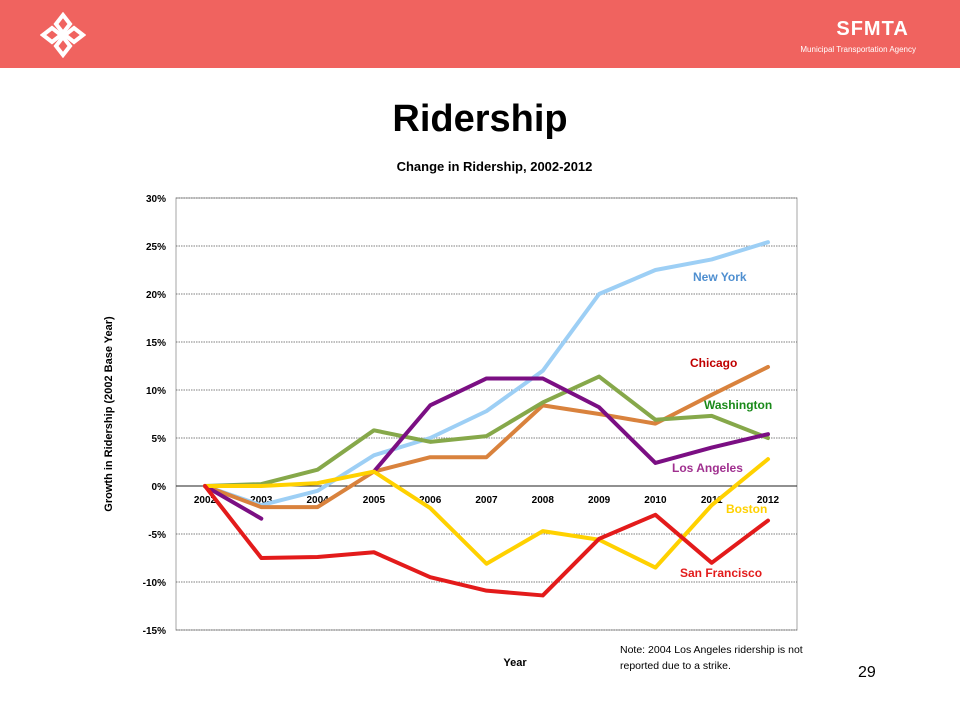  What do you see at coordinates (63, 35) in the screenshot?
I see `sfmta-logo-icon` at bounding box center [63, 35].